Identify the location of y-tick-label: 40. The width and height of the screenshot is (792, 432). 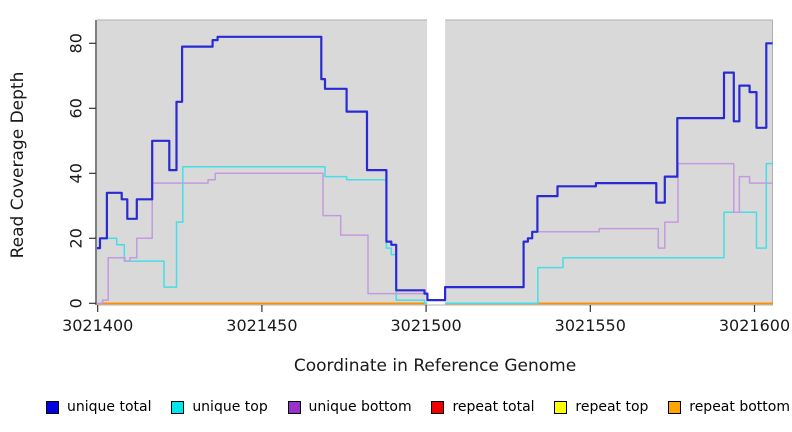
(76, 173).